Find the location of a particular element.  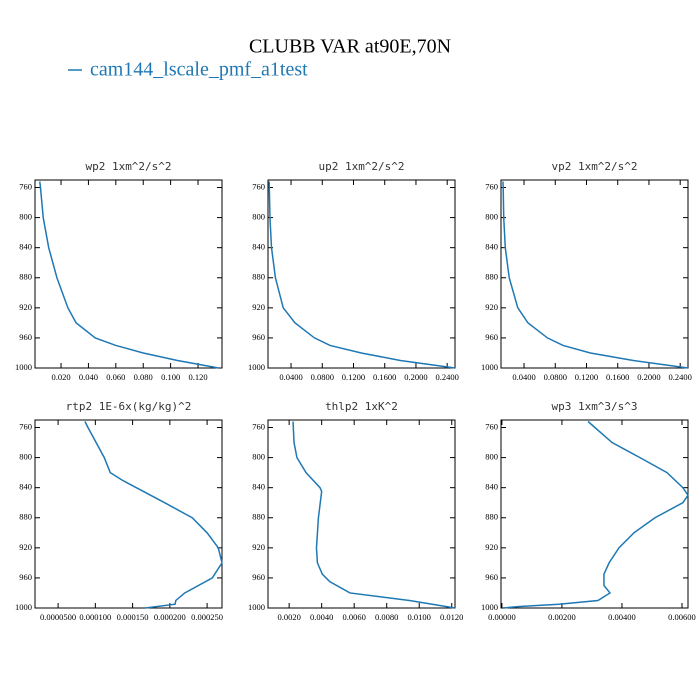

panel-title: wp3 1xm^3/s^3 is located at coordinates (594, 406).